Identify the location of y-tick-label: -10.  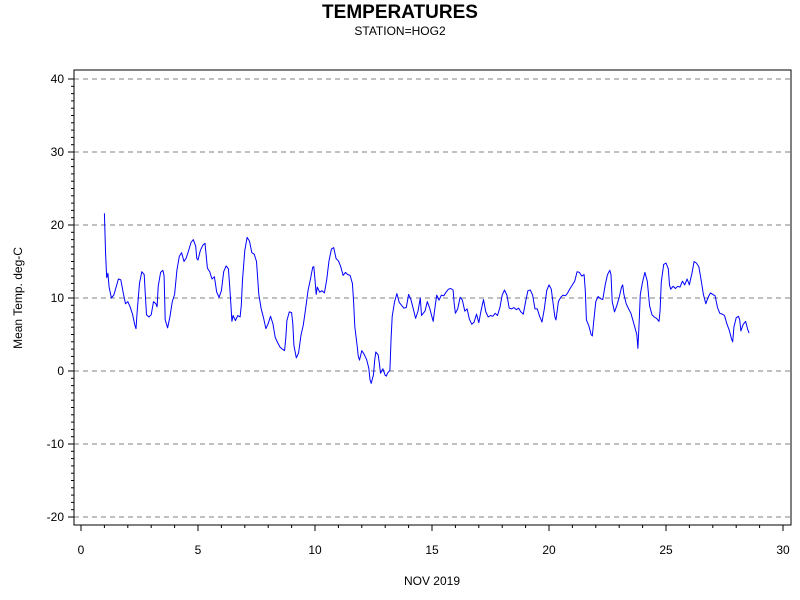
(56, 444).